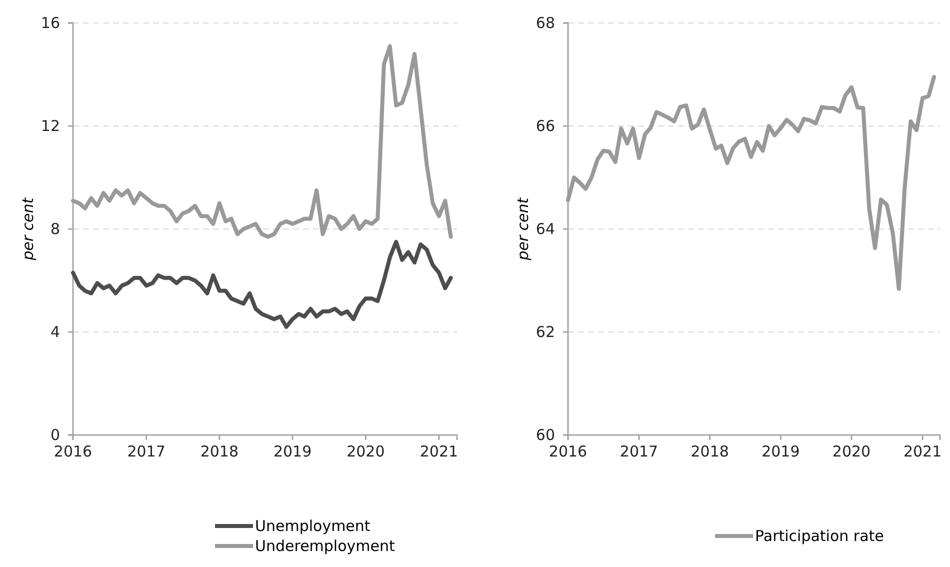 The width and height of the screenshot is (950, 567). What do you see at coordinates (545, 229) in the screenshot?
I see `y-tick-label: 64` at bounding box center [545, 229].